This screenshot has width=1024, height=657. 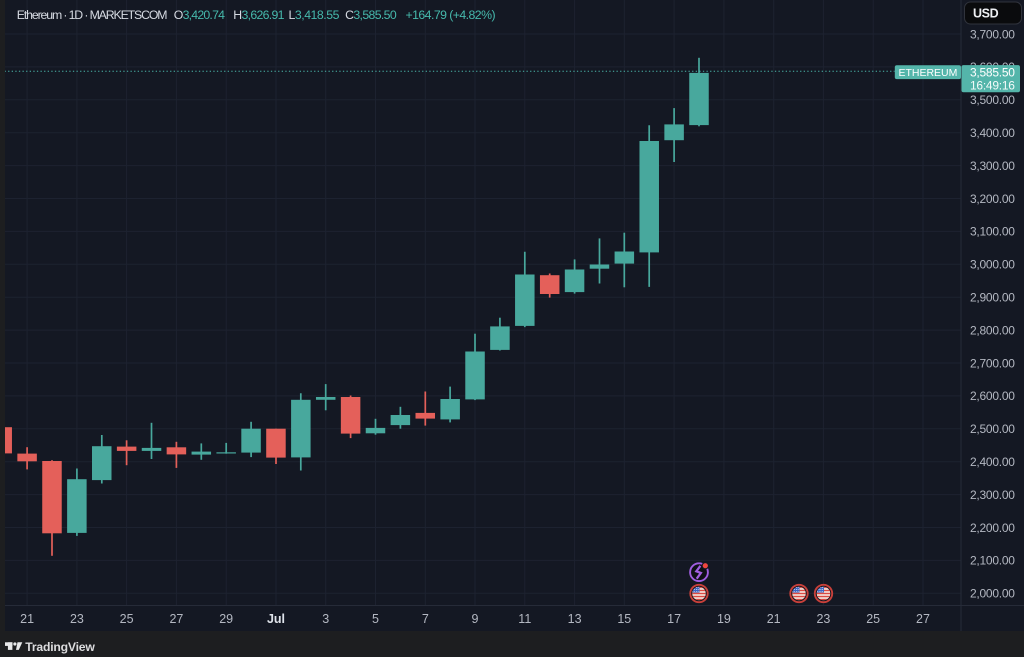 What do you see at coordinates (624, 619) in the screenshot?
I see `svg-text: 15` at bounding box center [624, 619].